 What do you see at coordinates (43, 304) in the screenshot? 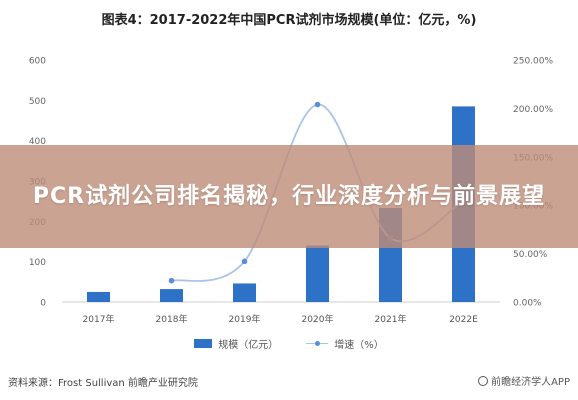
I see `left-tick-label: 0` at bounding box center [43, 304].